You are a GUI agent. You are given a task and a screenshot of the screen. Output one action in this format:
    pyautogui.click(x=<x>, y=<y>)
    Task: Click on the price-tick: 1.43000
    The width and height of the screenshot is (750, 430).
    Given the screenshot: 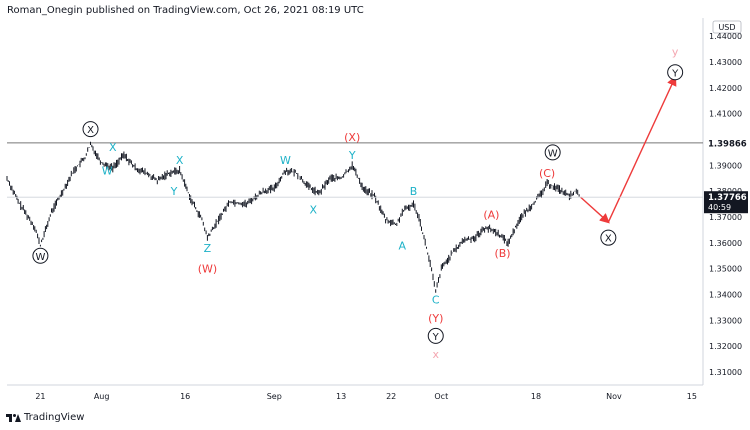 What is the action you would take?
    pyautogui.click(x=725, y=62)
    